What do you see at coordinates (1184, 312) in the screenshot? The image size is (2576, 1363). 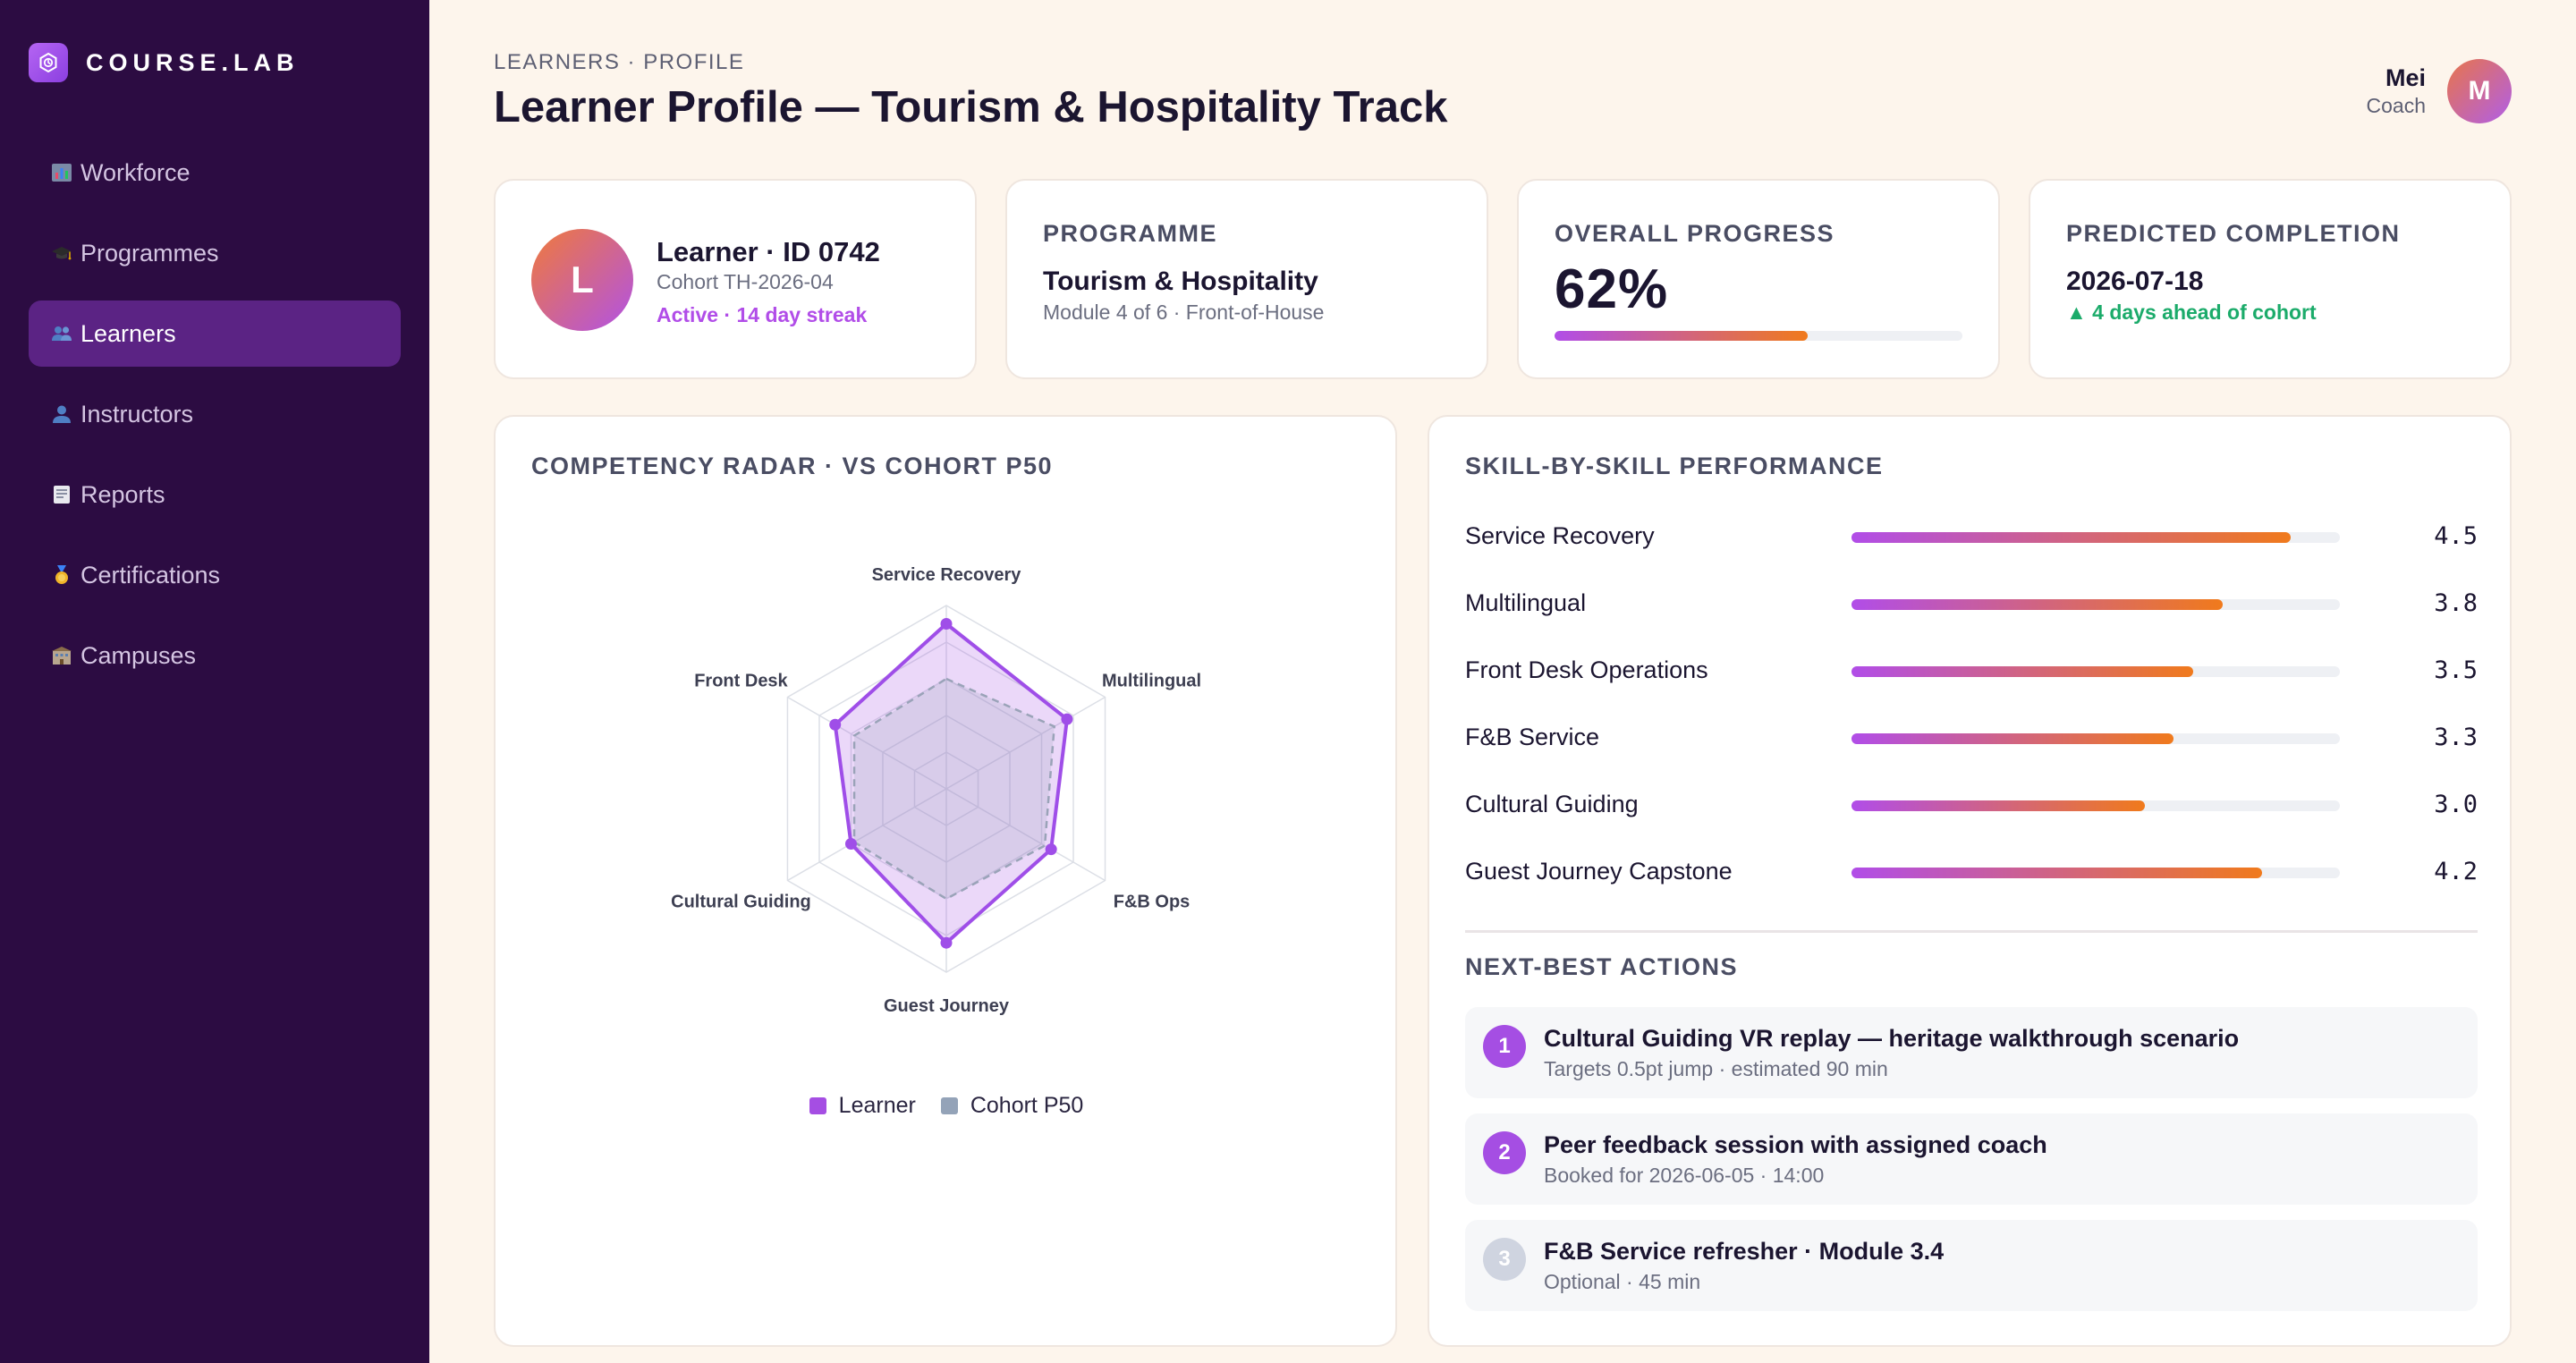 I see `programme-detail: Module 4 of 6 · Front-of-House` at bounding box center [1184, 312].